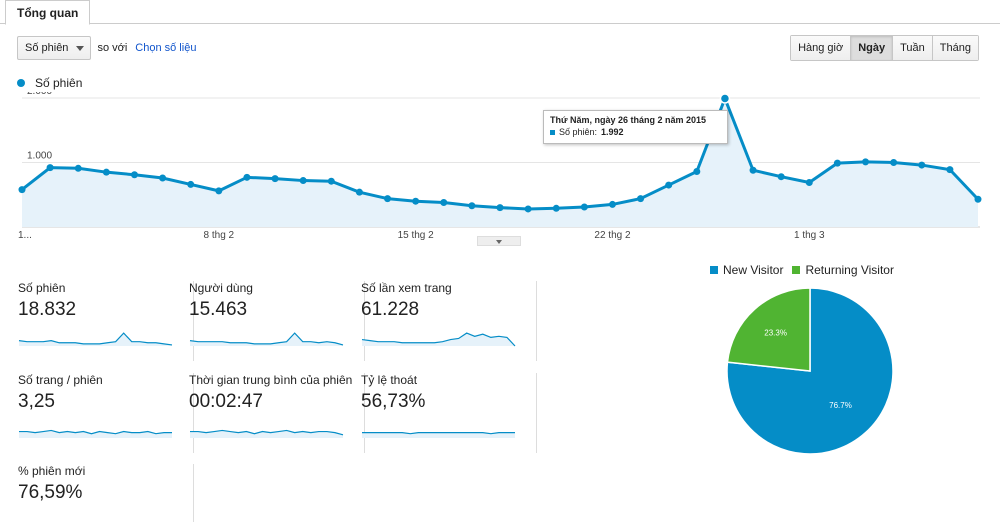 Image resolution: width=1000 pixels, height=522 pixels. Describe the element at coordinates (390, 309) in the screenshot. I see `metric-value: 61.228` at that location.